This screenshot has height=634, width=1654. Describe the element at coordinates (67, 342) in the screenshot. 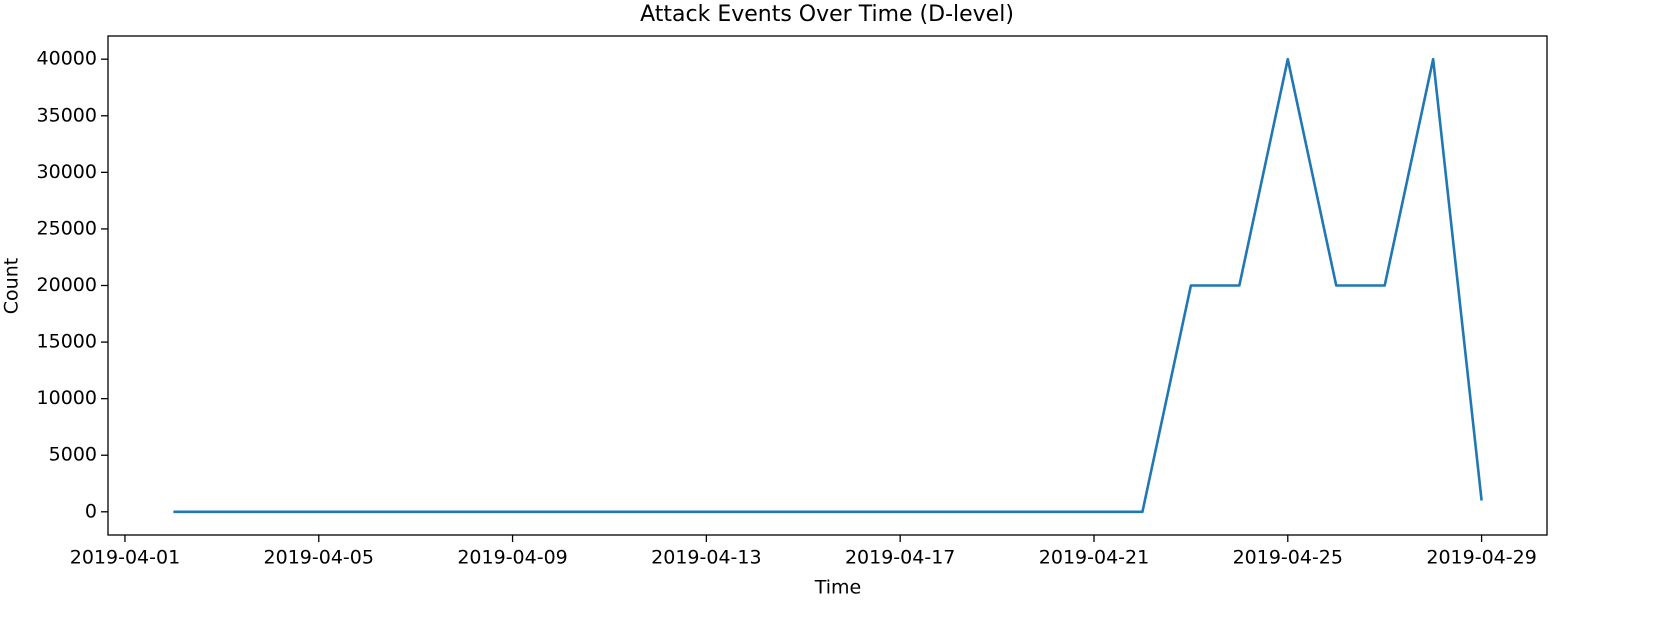

I see `y-tick-label: 15000` at that location.